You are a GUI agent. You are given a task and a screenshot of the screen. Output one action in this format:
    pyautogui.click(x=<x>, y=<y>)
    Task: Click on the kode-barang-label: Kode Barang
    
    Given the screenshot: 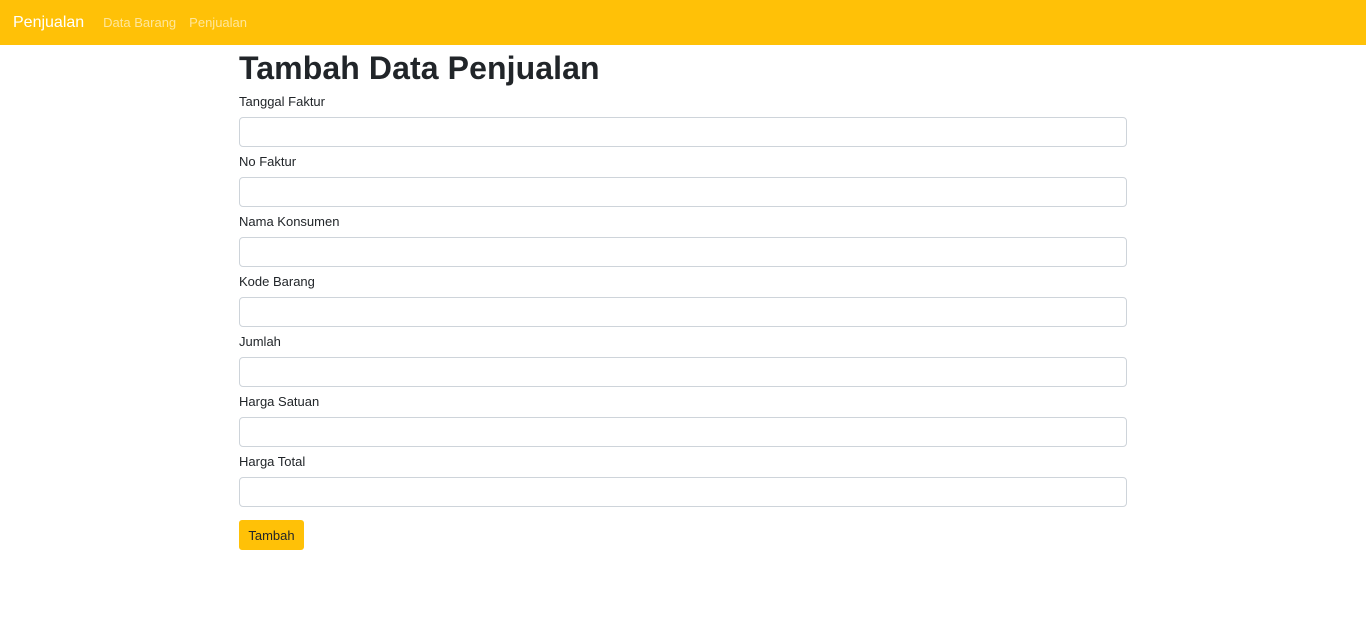 What is the action you would take?
    pyautogui.click(x=277, y=281)
    